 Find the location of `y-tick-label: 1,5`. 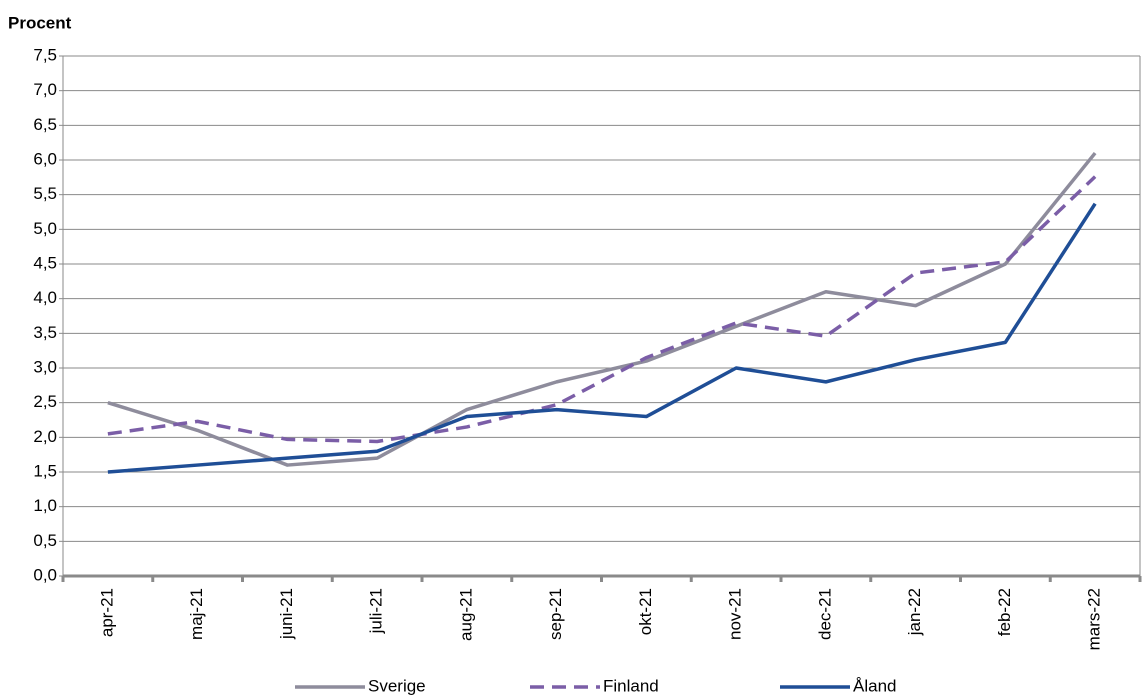

y-tick-label: 1,5 is located at coordinates (45, 470).